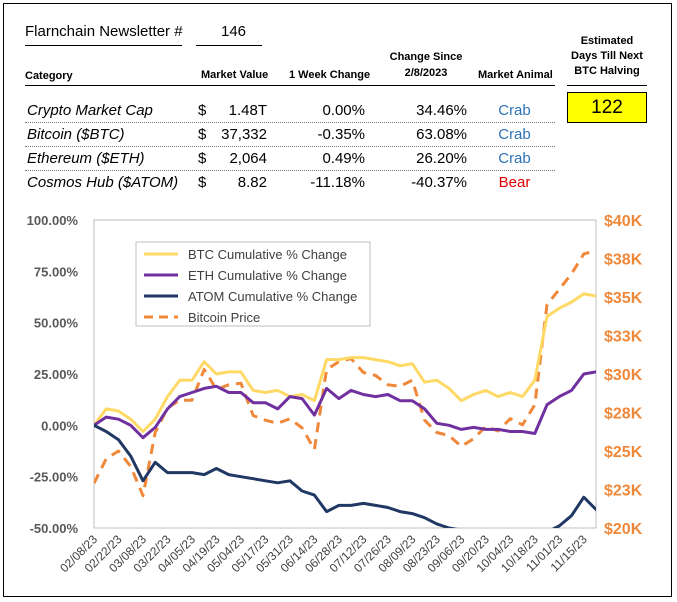 Image resolution: width=677 pixels, height=602 pixels. Describe the element at coordinates (53, 220) in the screenshot. I see `y-left-tick-label: 100.00%` at that location.